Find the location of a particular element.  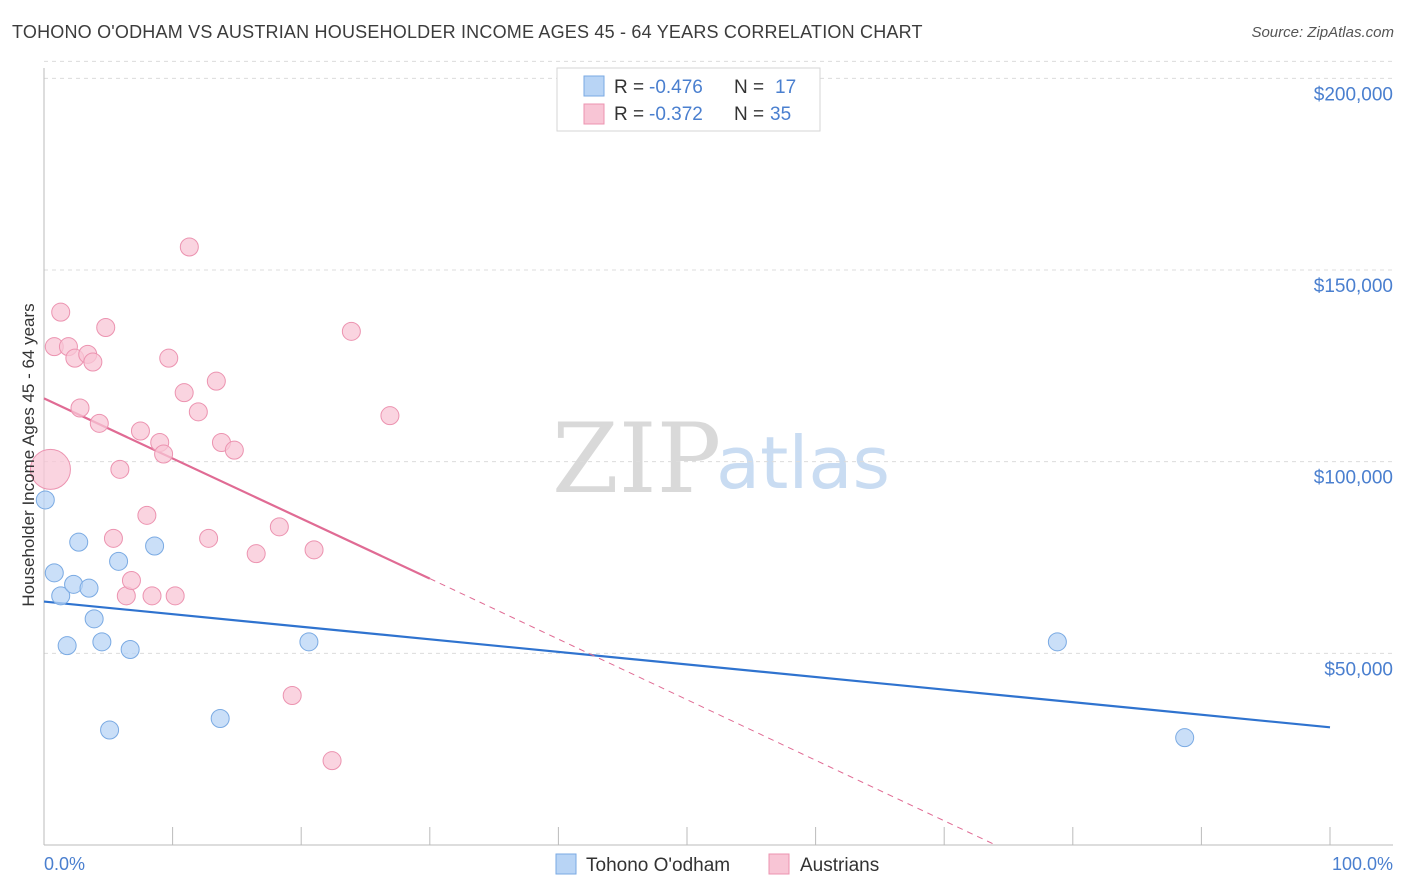

legend-swatch-pink is located at coordinates (594, 114).